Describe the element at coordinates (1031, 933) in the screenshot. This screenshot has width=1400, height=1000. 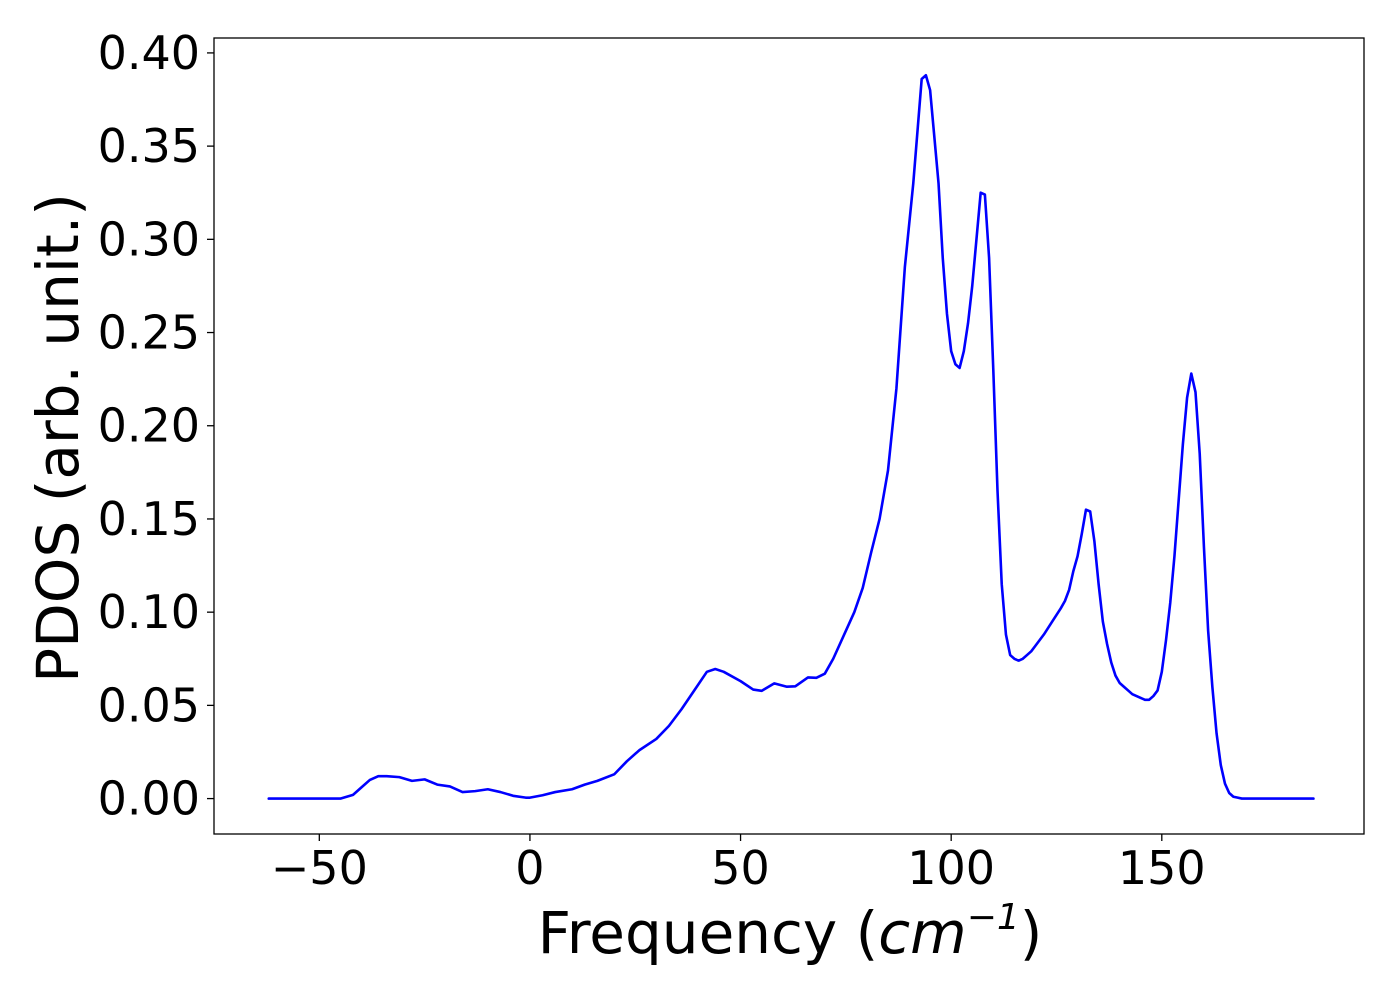
I see `x-axis-label-close: )` at that location.